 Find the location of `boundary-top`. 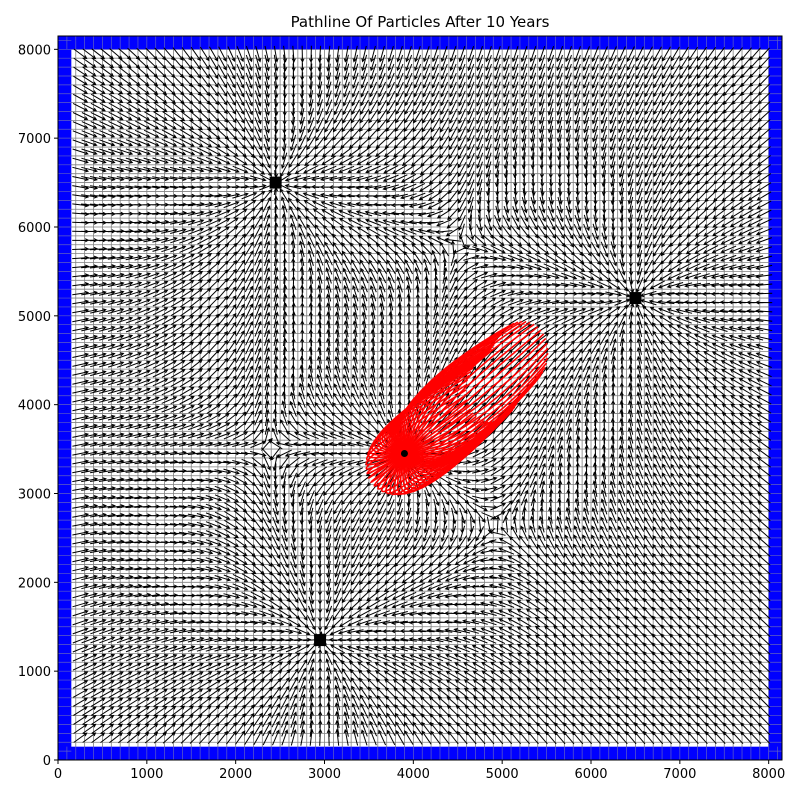

boundary-top is located at coordinates (420, 43).